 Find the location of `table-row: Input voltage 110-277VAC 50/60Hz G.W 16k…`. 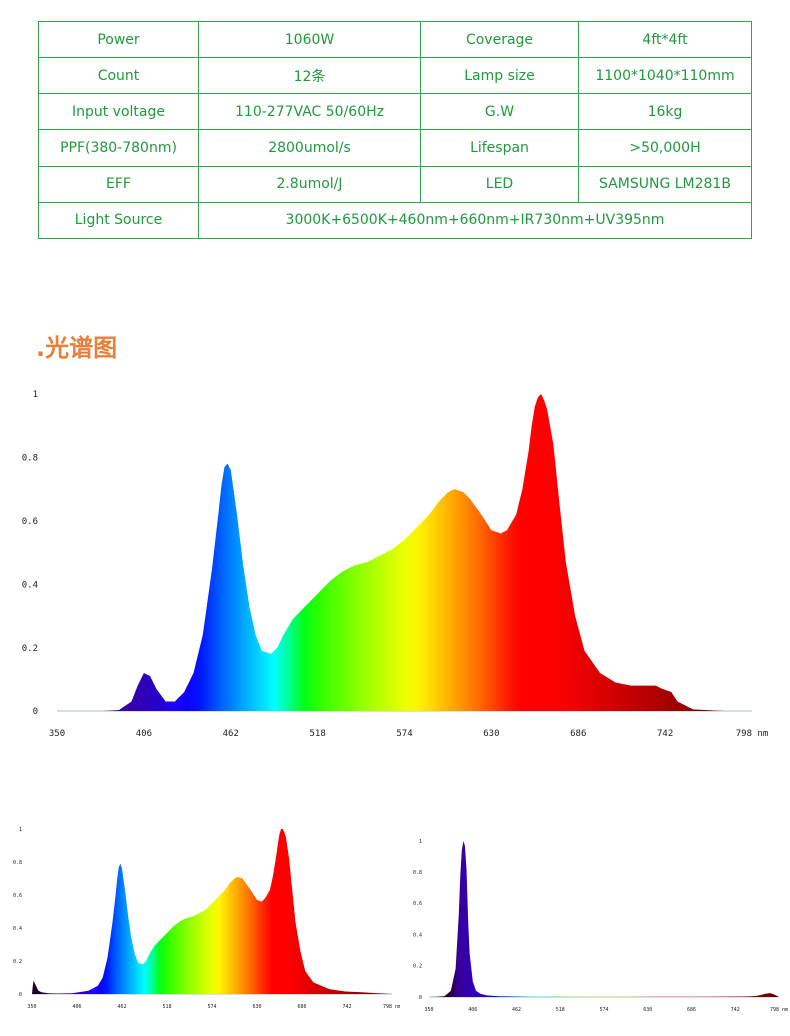

table-row: Input voltage 110-277VAC 50/60Hz G.W 16k… is located at coordinates (395, 112).